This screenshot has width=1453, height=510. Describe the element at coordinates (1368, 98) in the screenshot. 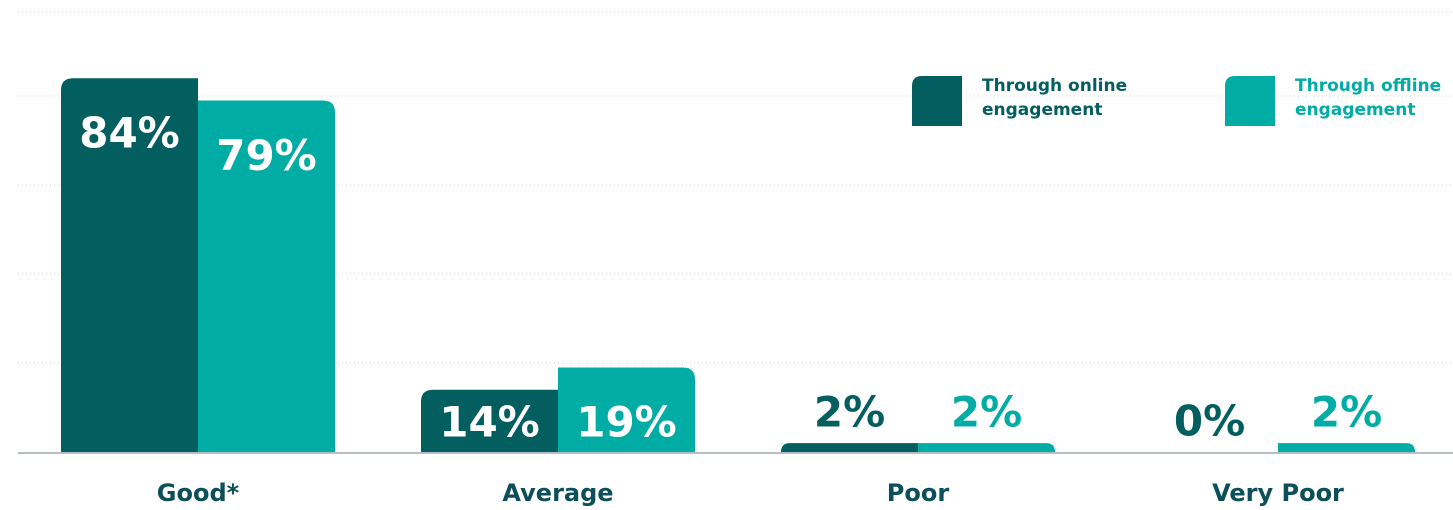

I see `legend-label: Through offline engagement` at that location.